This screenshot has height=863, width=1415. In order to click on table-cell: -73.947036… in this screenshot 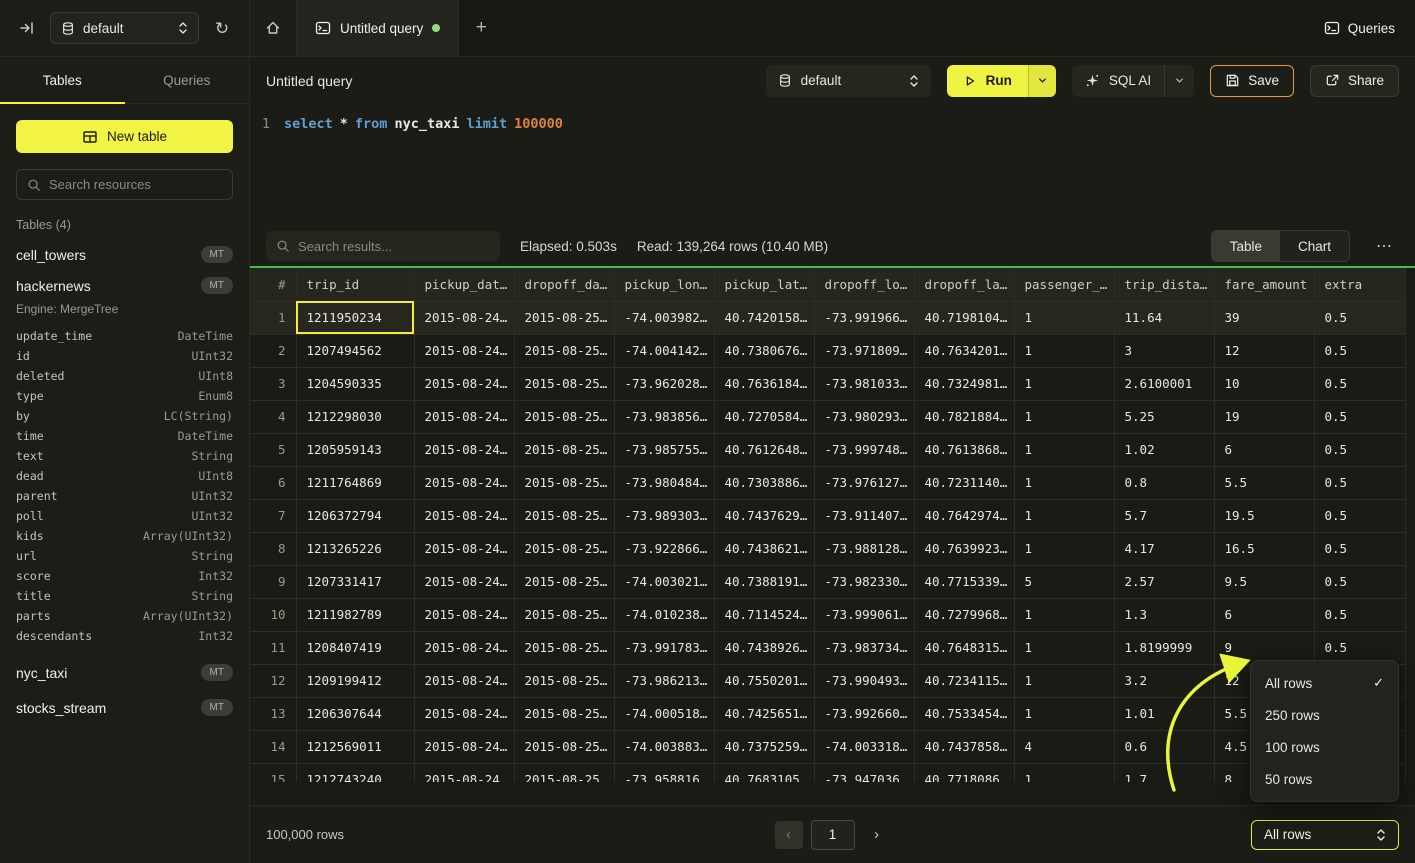, I will do `click(864, 772)`.